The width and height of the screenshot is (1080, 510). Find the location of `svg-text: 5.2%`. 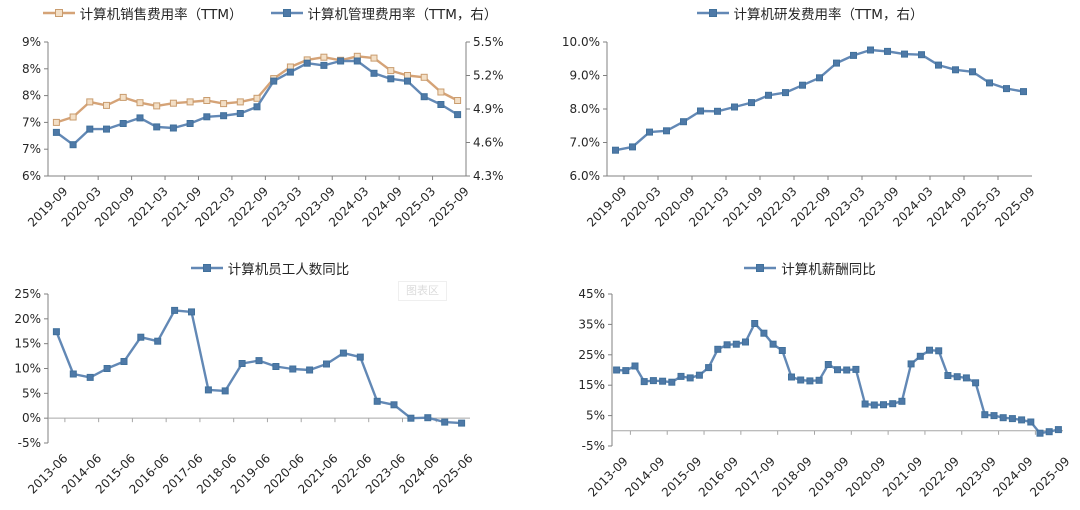

svg-text: 5.2% is located at coordinates (488, 76).